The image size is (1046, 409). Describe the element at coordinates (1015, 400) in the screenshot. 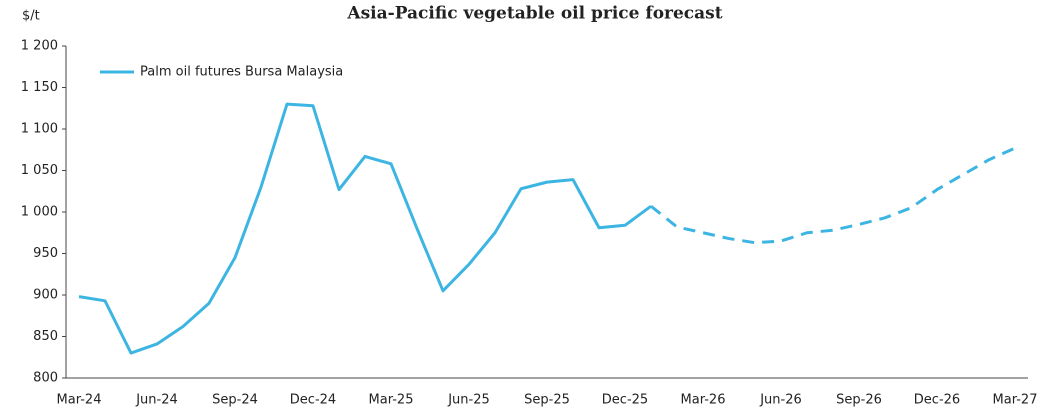

I see `x-tick-label: Mar-27` at that location.